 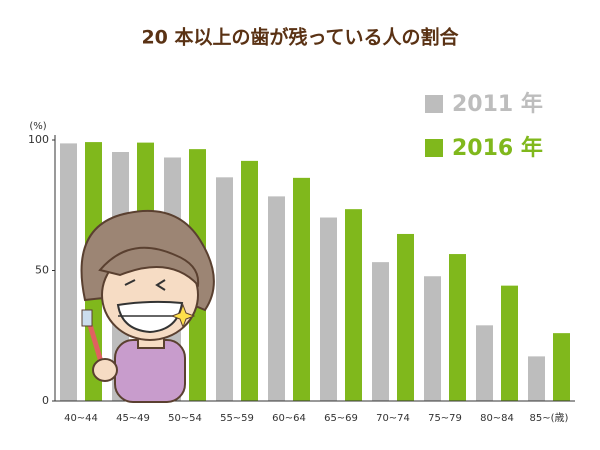 I want to click on x-tick-label: 75~79, so click(x=445, y=418).